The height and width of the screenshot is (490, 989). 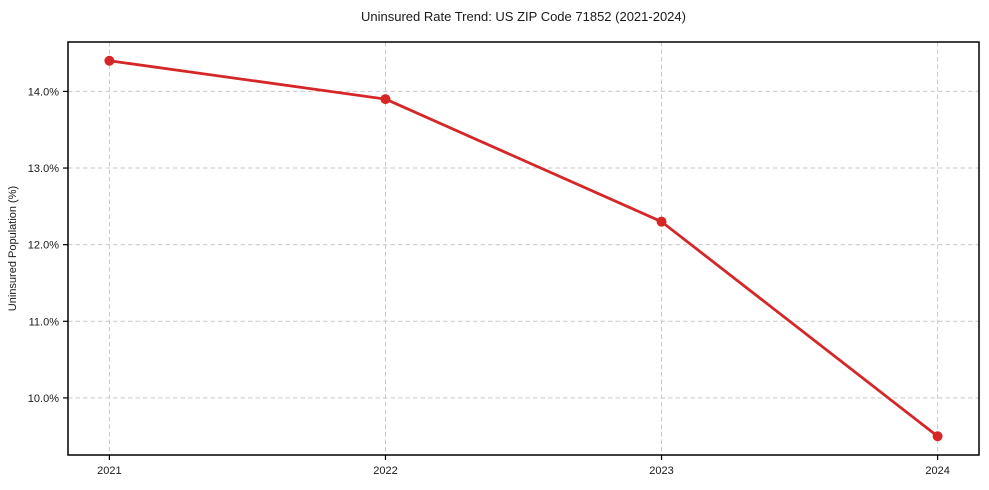 What do you see at coordinates (109, 471) in the screenshot?
I see `x-tick-label: 2021` at bounding box center [109, 471].